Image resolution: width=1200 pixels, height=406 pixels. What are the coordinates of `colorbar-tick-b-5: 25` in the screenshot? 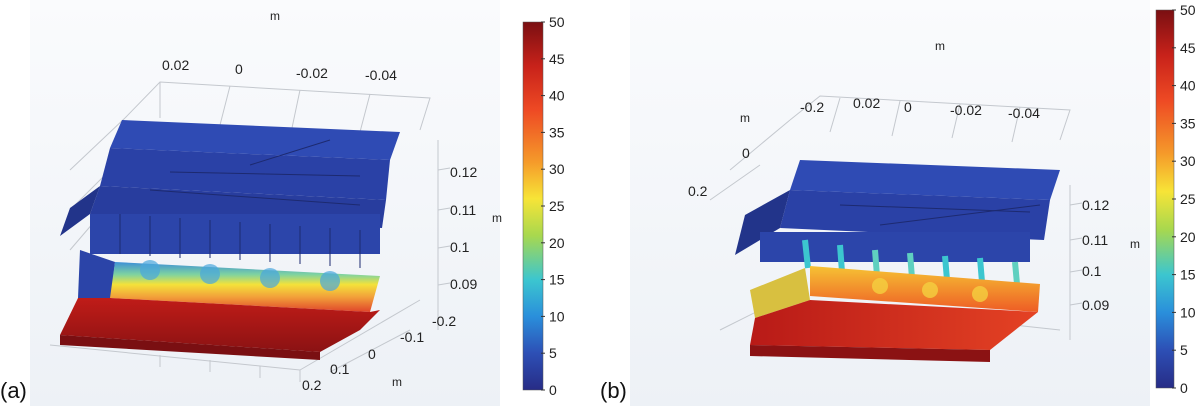 It's located at (1188, 199).